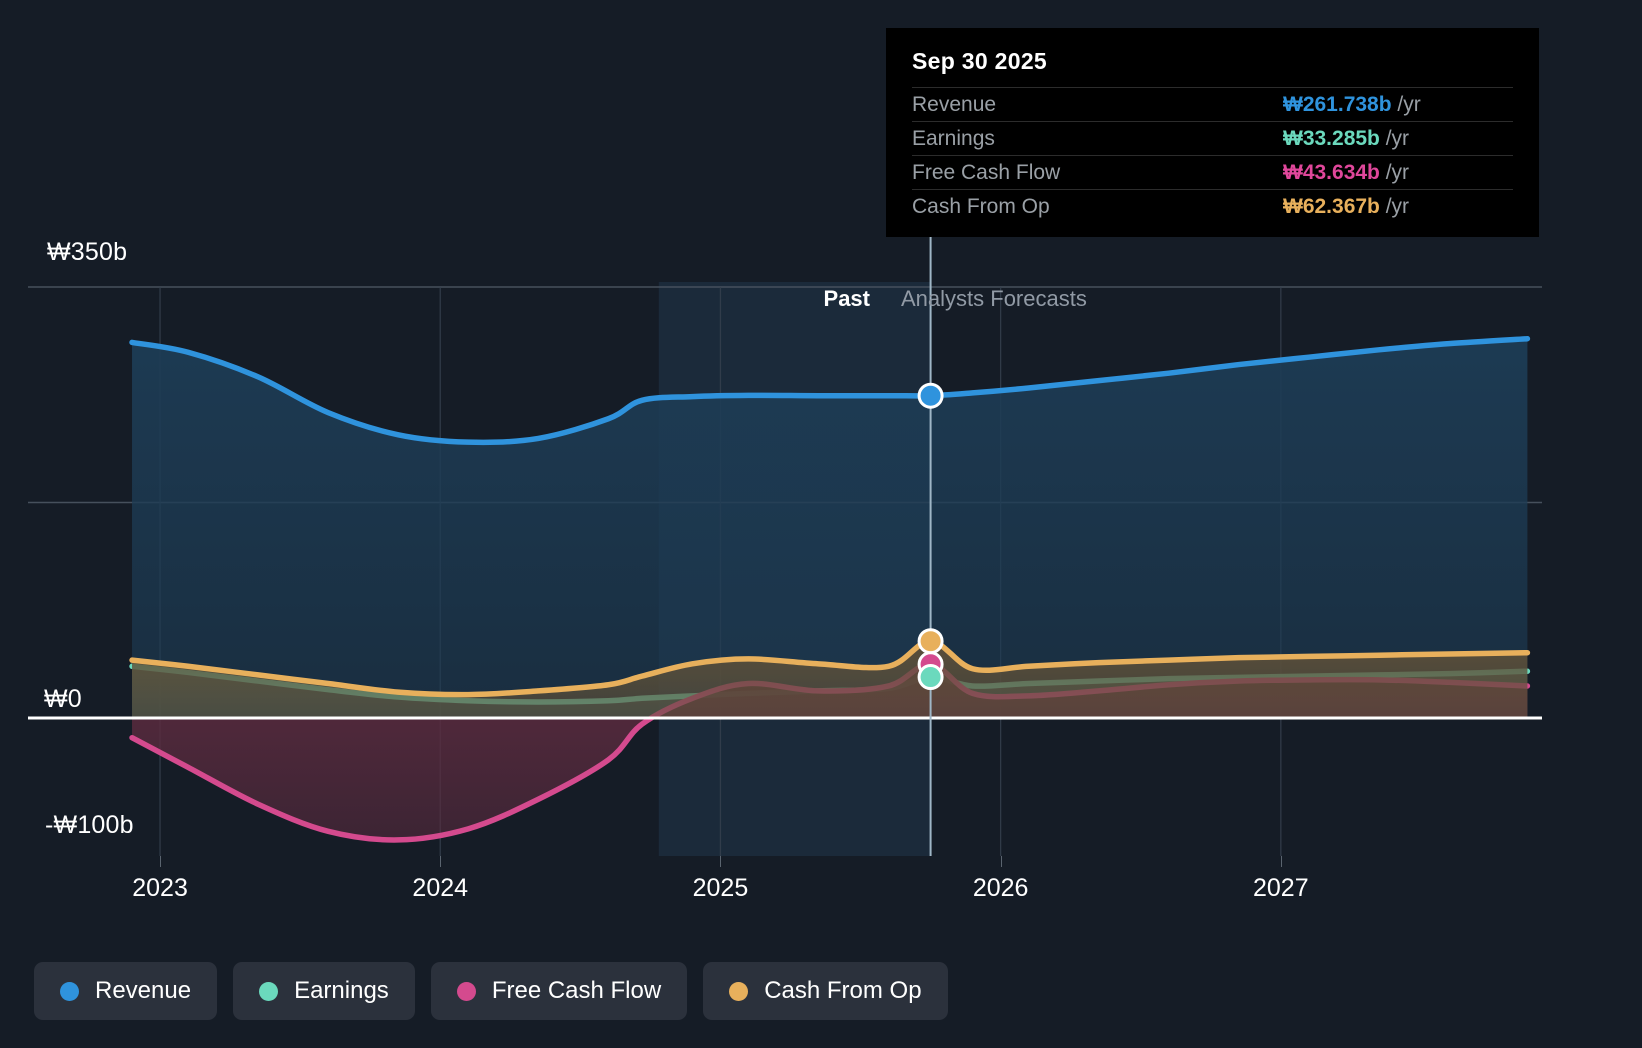 The width and height of the screenshot is (1642, 1048). I want to click on tooltip-row-value-wrap: ₩43.634b /yr, so click(1398, 173).